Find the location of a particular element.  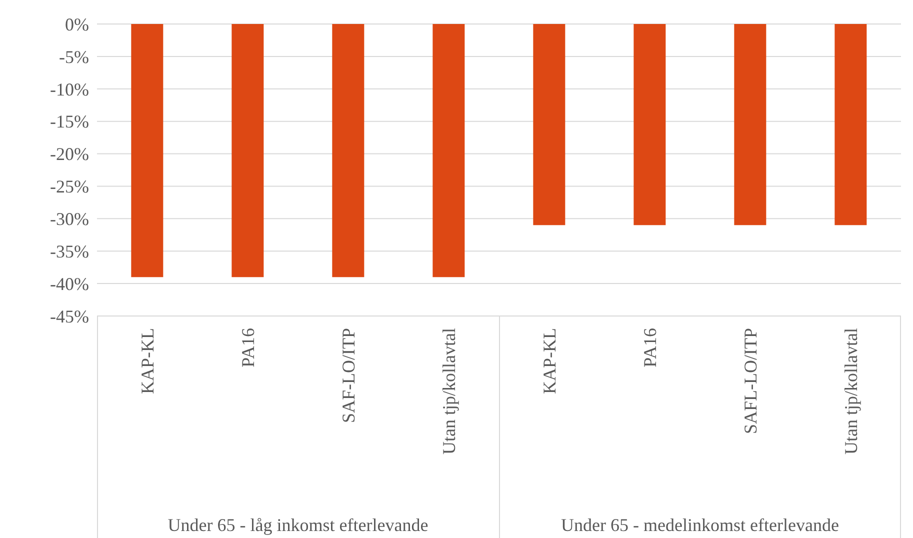

y-tick-label: -15% is located at coordinates (69, 122).